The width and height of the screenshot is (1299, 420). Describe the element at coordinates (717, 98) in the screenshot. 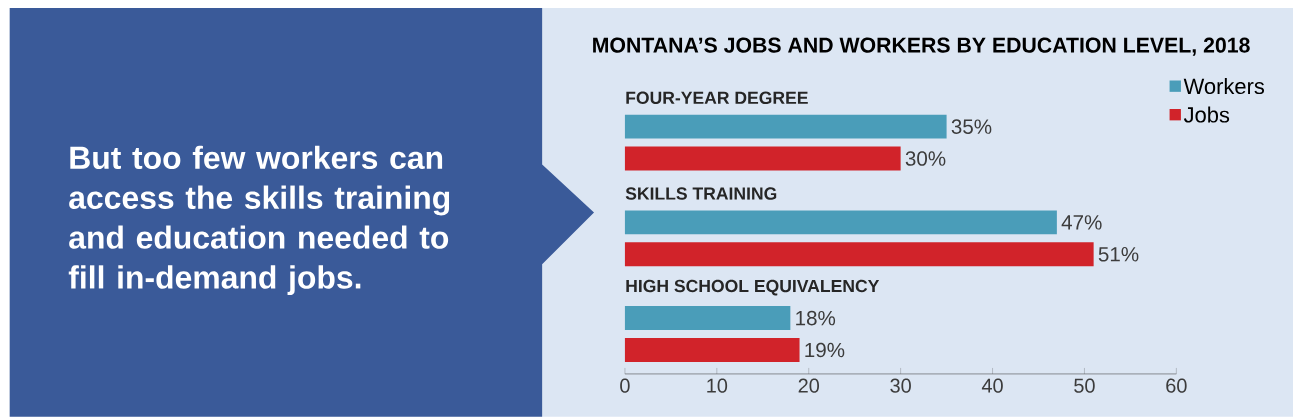

I see `y-tick-label: FOUR-YEAR DEGREE` at that location.